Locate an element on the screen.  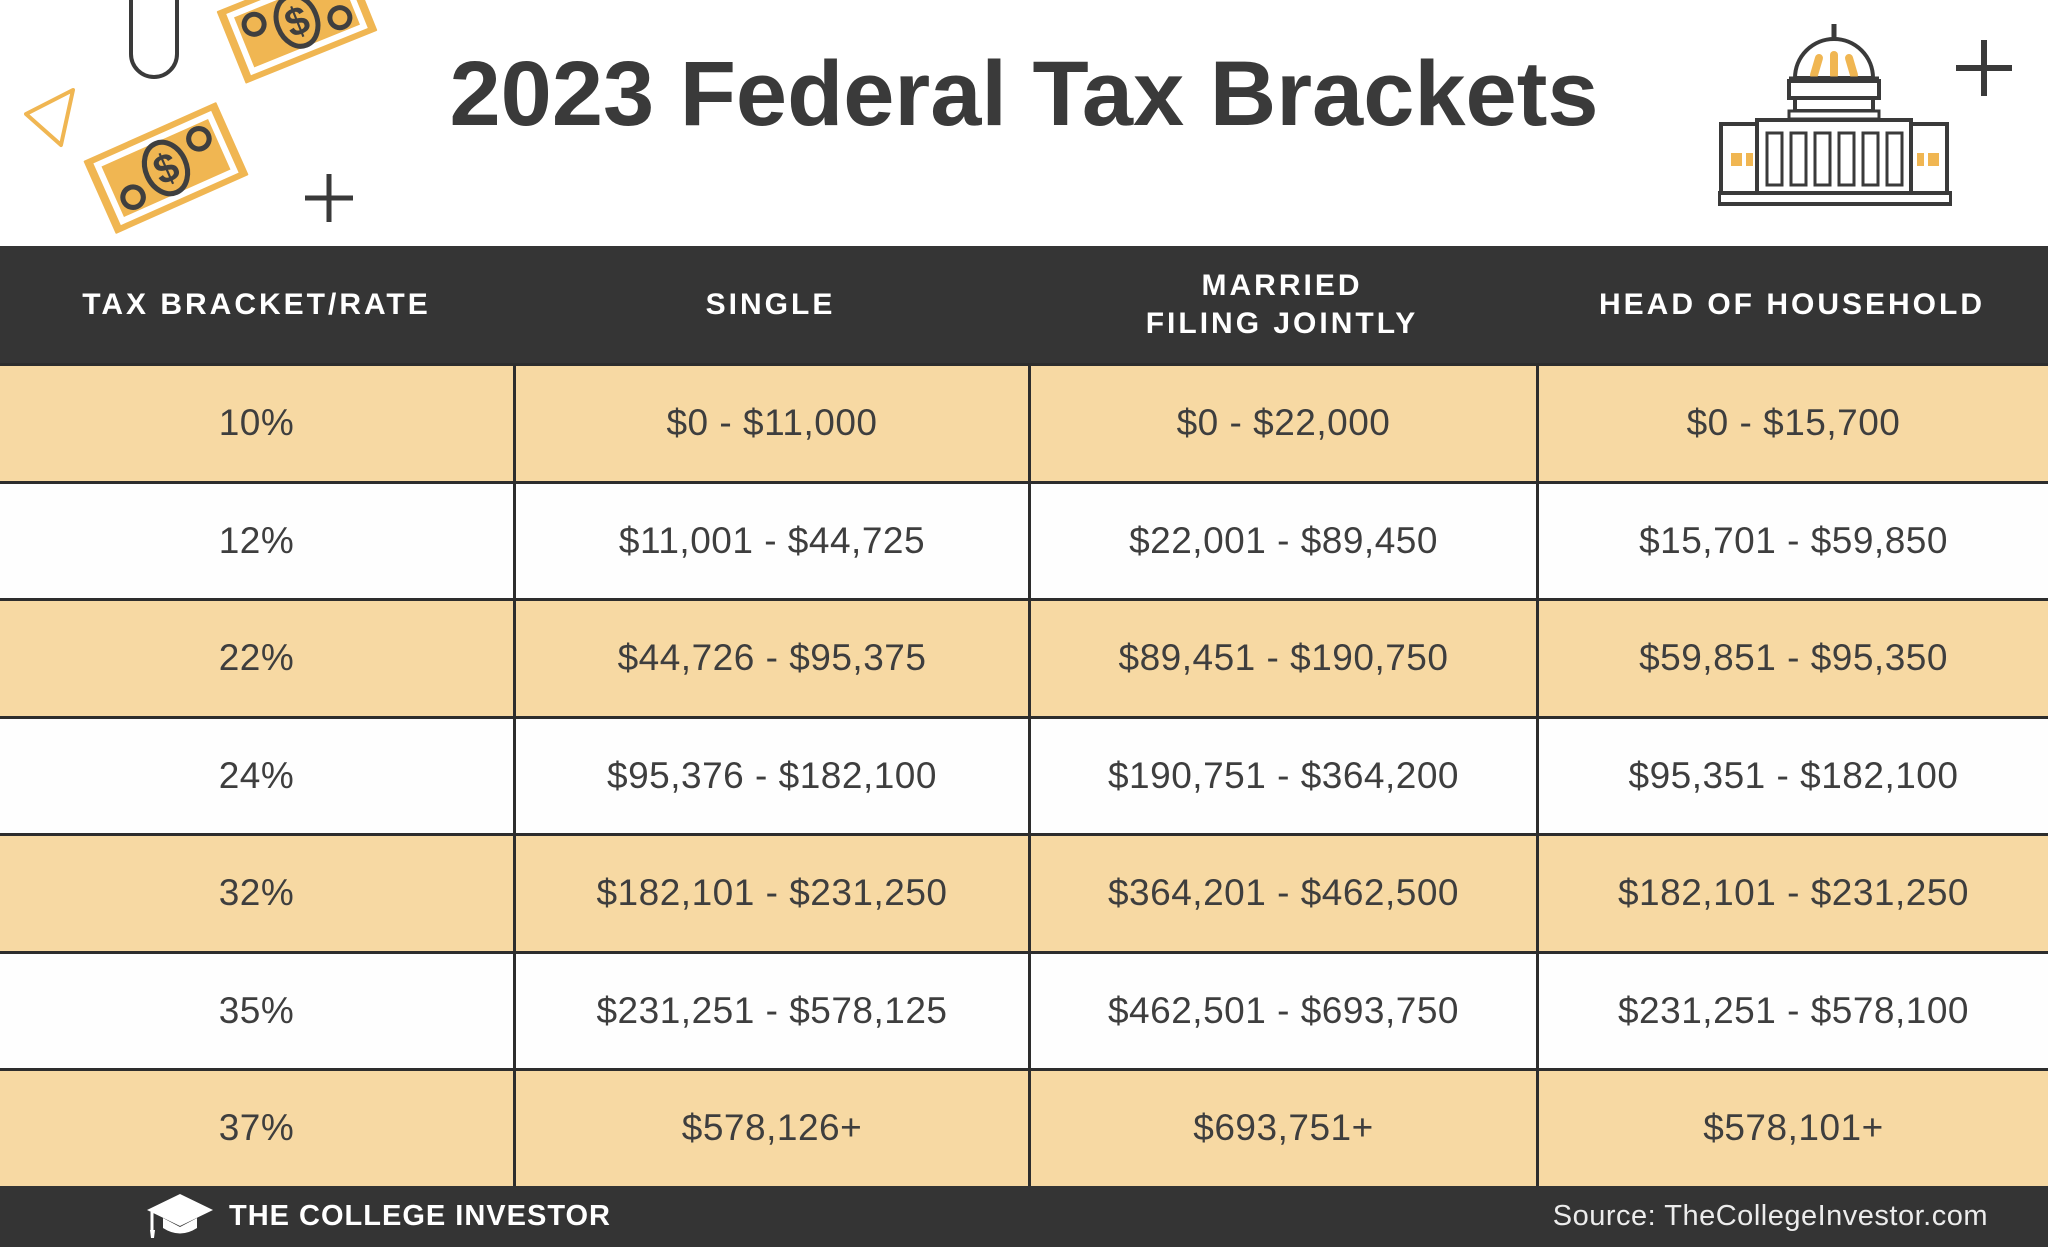
hoh-cell: $182,101 - $231,250 is located at coordinates (1792, 893).